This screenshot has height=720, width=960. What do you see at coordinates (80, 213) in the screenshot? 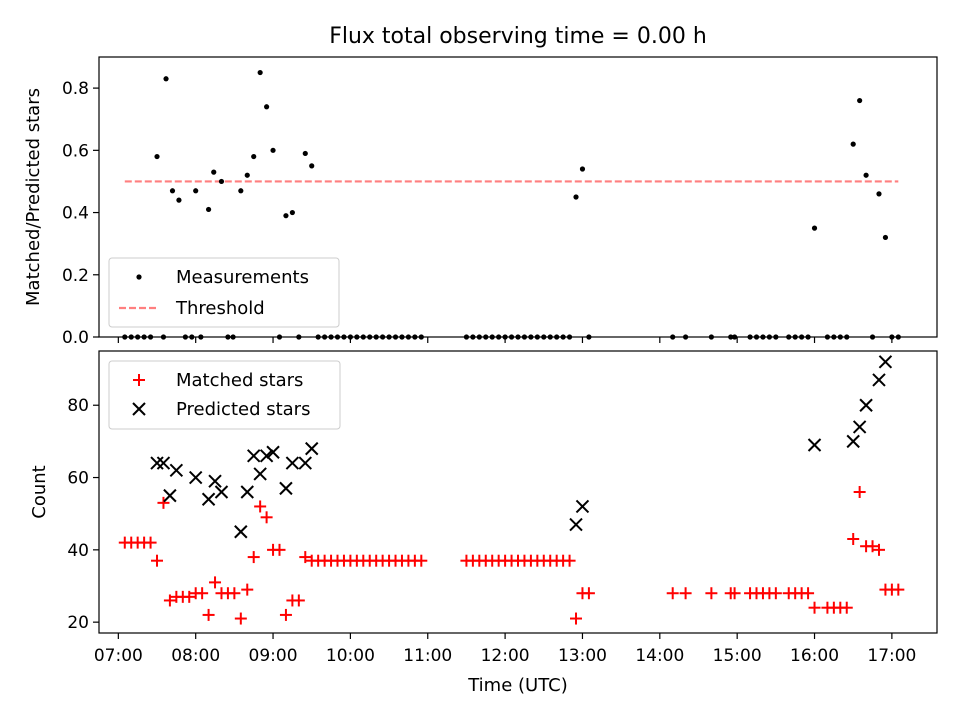
I see `top-y-ticks: 0.0 0.2 0.4 0.6 0.8` at bounding box center [80, 213].